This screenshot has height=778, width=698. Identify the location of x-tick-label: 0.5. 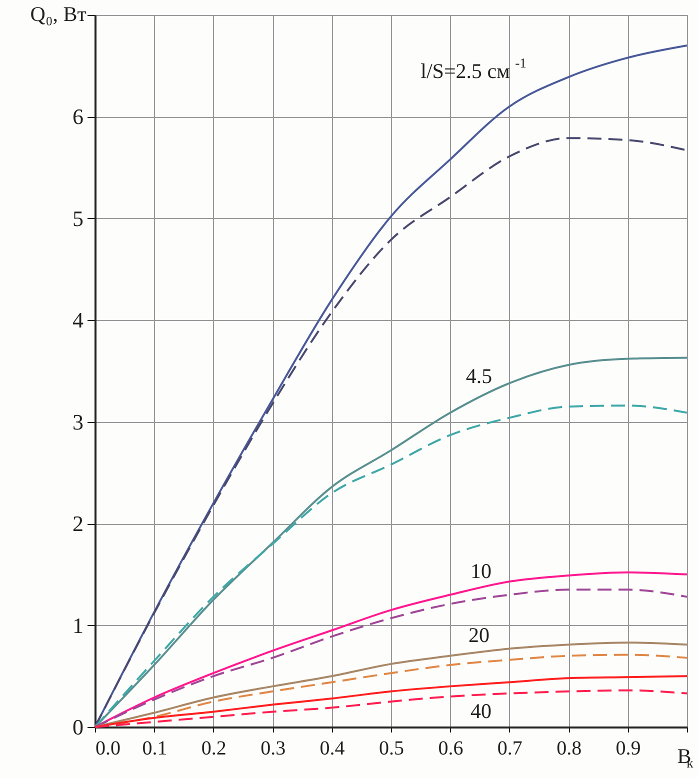
(391, 749).